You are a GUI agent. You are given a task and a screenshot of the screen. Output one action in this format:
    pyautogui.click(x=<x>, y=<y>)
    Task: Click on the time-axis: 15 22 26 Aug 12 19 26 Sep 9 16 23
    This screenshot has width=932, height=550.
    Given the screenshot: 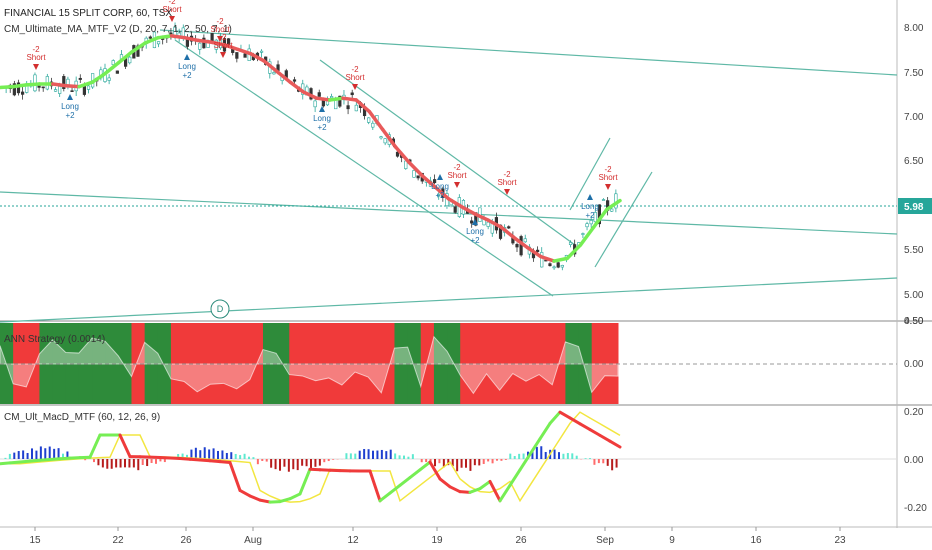 What is the action you would take?
    pyautogui.click(x=437, y=536)
    